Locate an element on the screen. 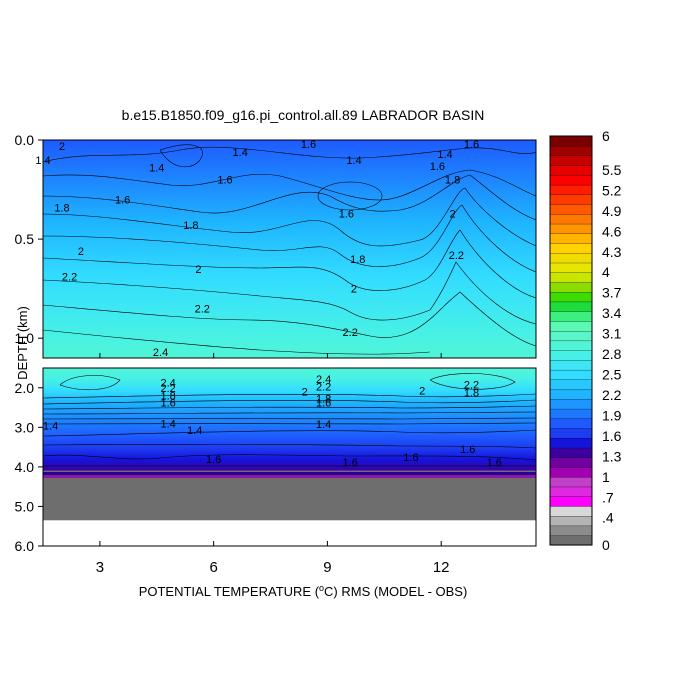 This screenshot has width=700, height=700. y-tick-label: 3.0 is located at coordinates (25, 427).